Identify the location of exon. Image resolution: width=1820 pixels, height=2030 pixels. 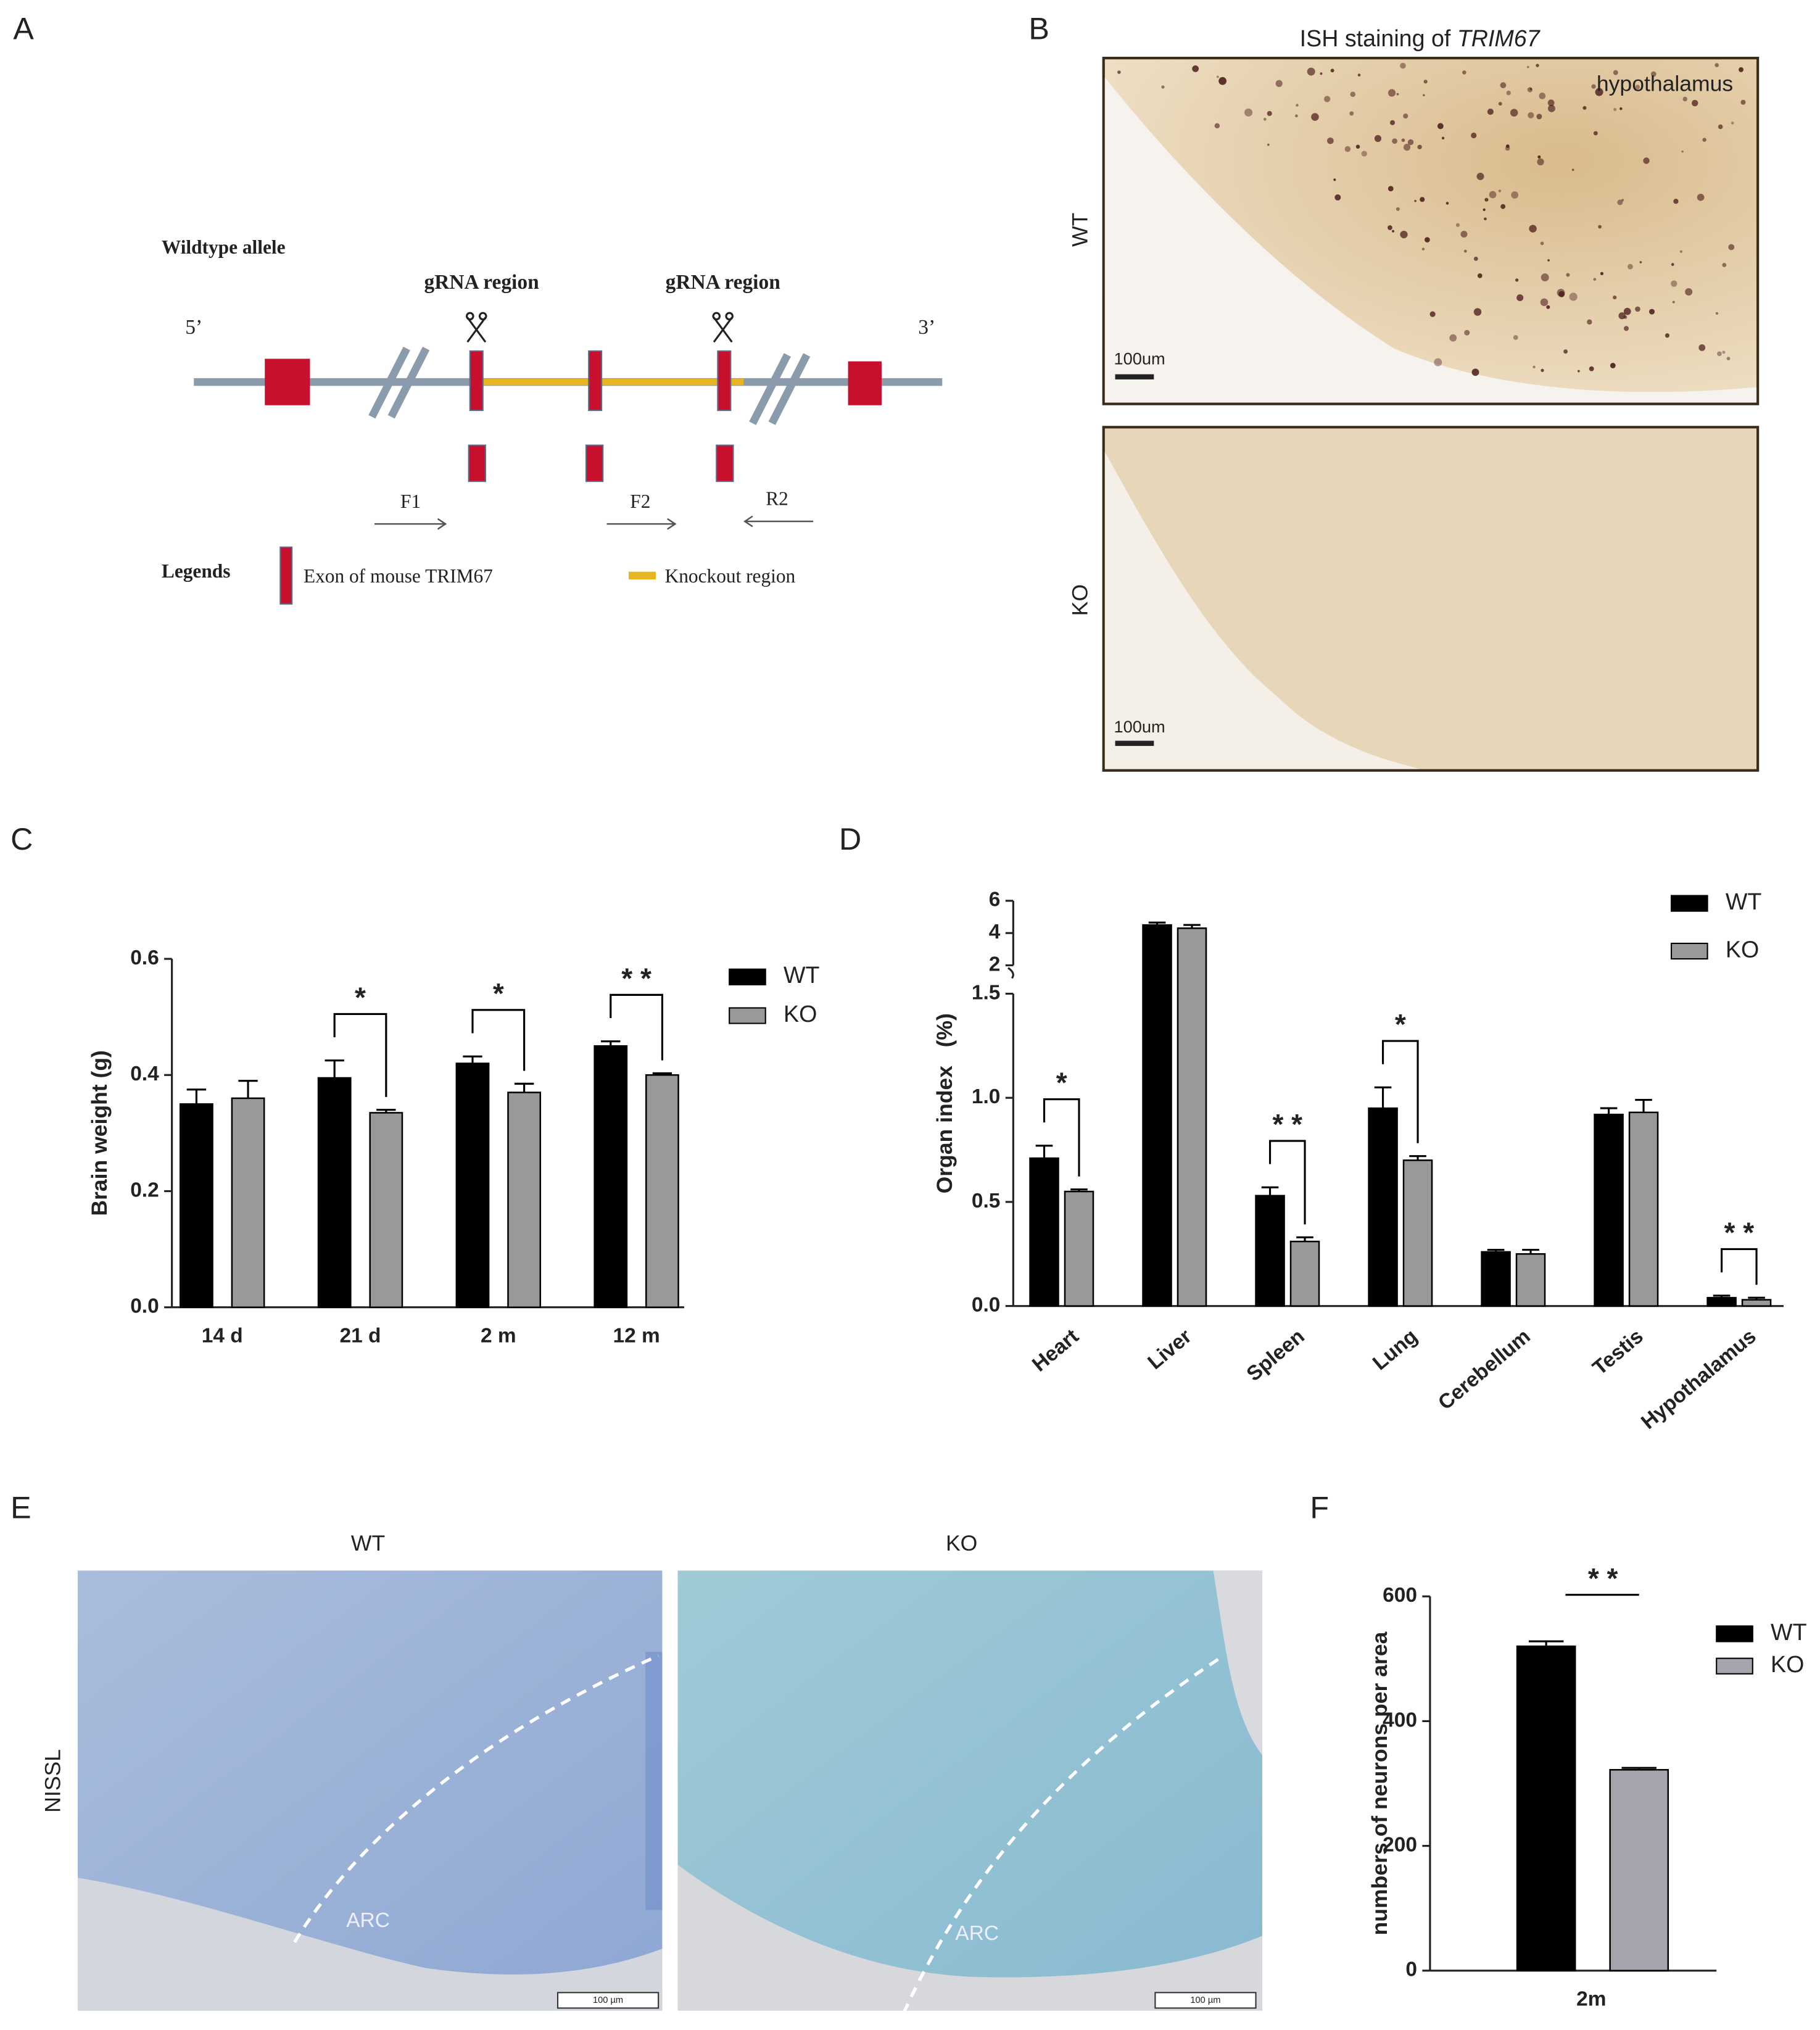
(601, 416).